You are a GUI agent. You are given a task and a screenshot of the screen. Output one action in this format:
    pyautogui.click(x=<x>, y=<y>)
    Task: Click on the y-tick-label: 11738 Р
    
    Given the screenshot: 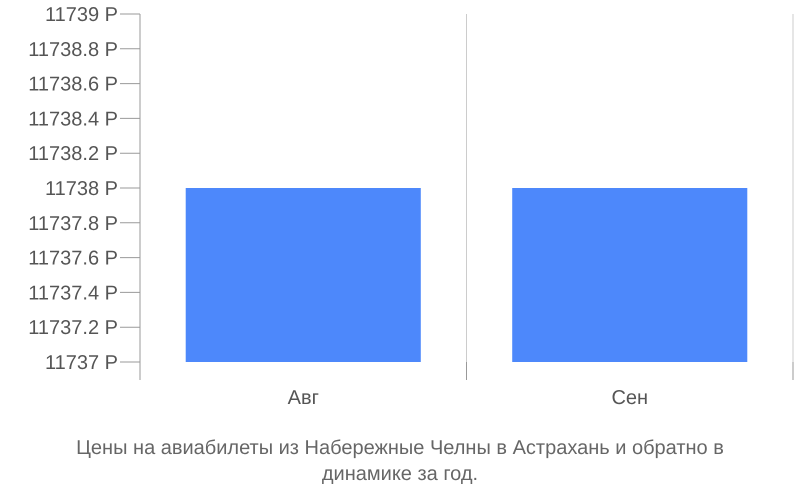 What is the action you would take?
    pyautogui.click(x=81, y=189)
    